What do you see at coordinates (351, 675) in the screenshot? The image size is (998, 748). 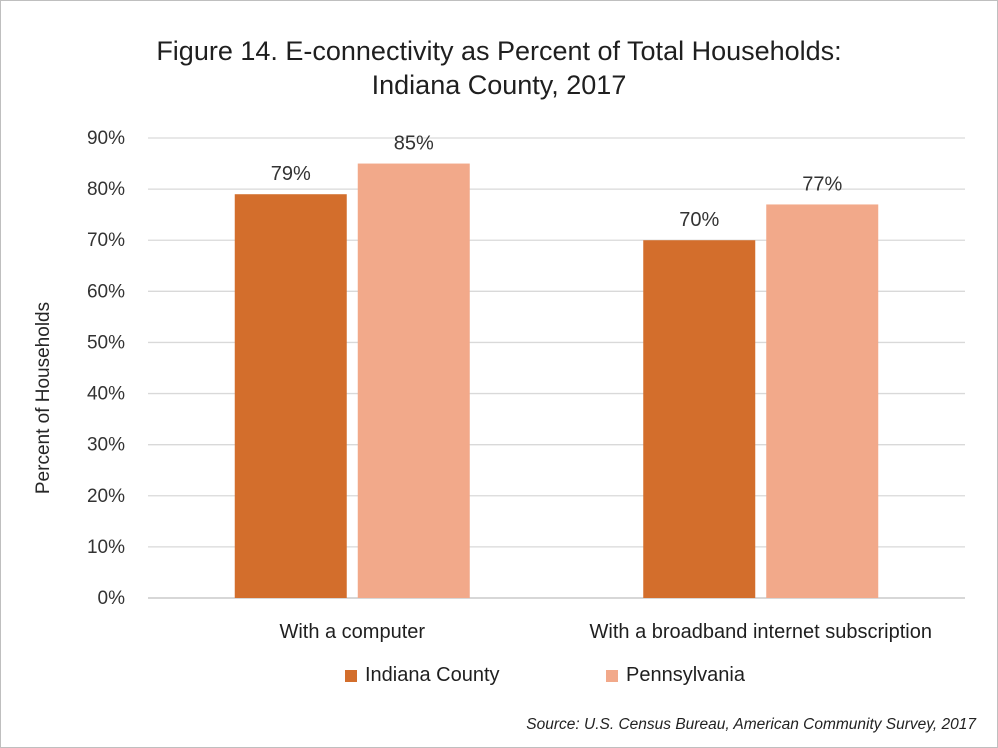 I see `legend-swatch-indiana-county` at bounding box center [351, 675].